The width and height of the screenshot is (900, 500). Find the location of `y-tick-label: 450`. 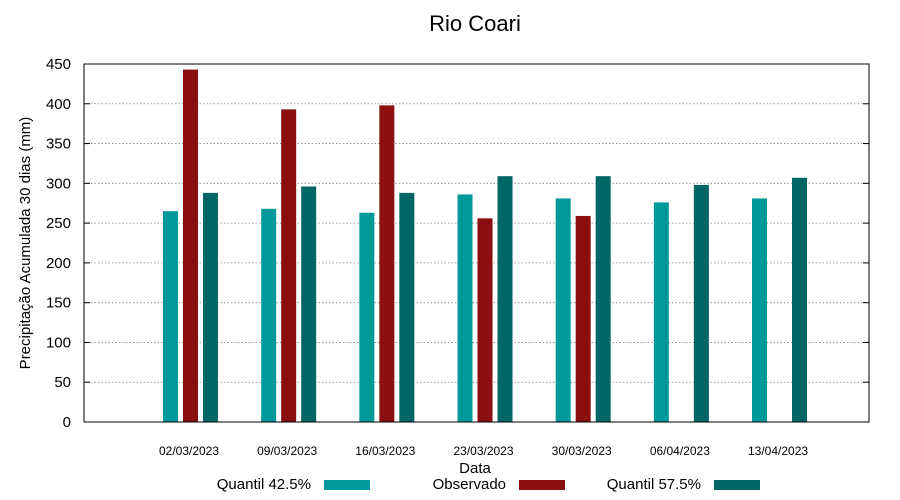

y-tick-label: 450 is located at coordinates (58, 64).